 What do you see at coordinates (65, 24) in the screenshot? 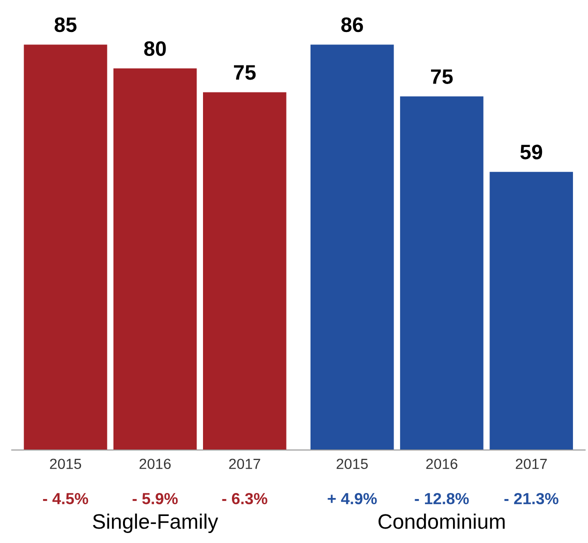
I see `data-label: 85` at bounding box center [65, 24].